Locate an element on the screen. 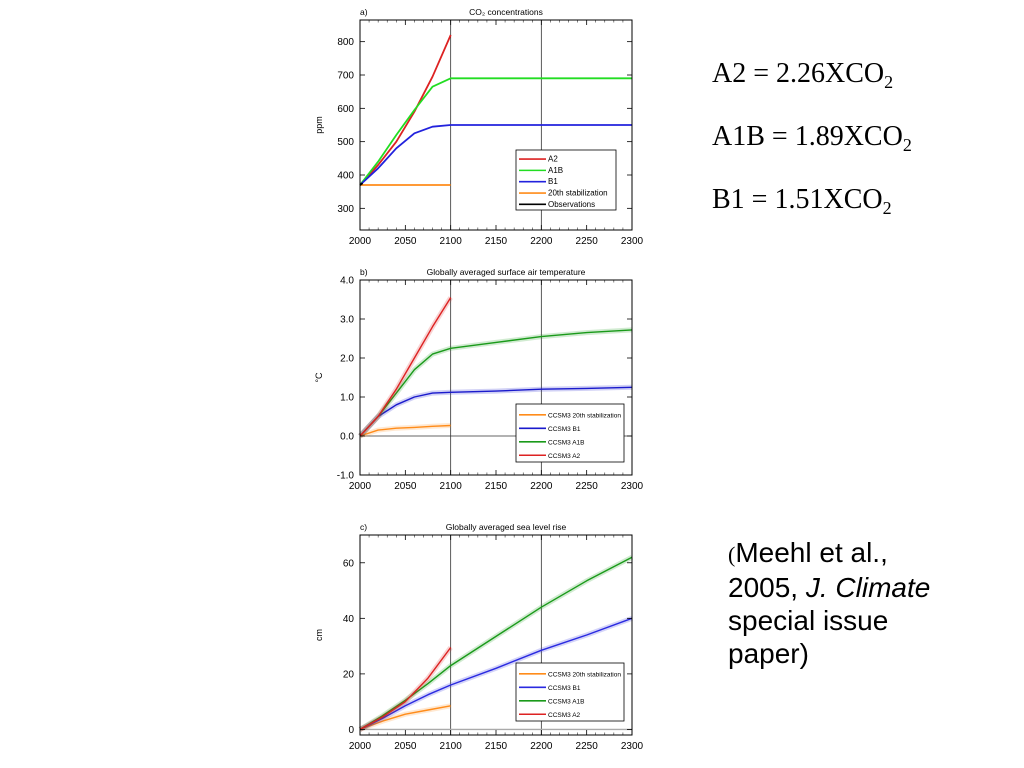 This screenshot has width=1024, height=768. citation-open-paren: ( is located at coordinates (732, 554).